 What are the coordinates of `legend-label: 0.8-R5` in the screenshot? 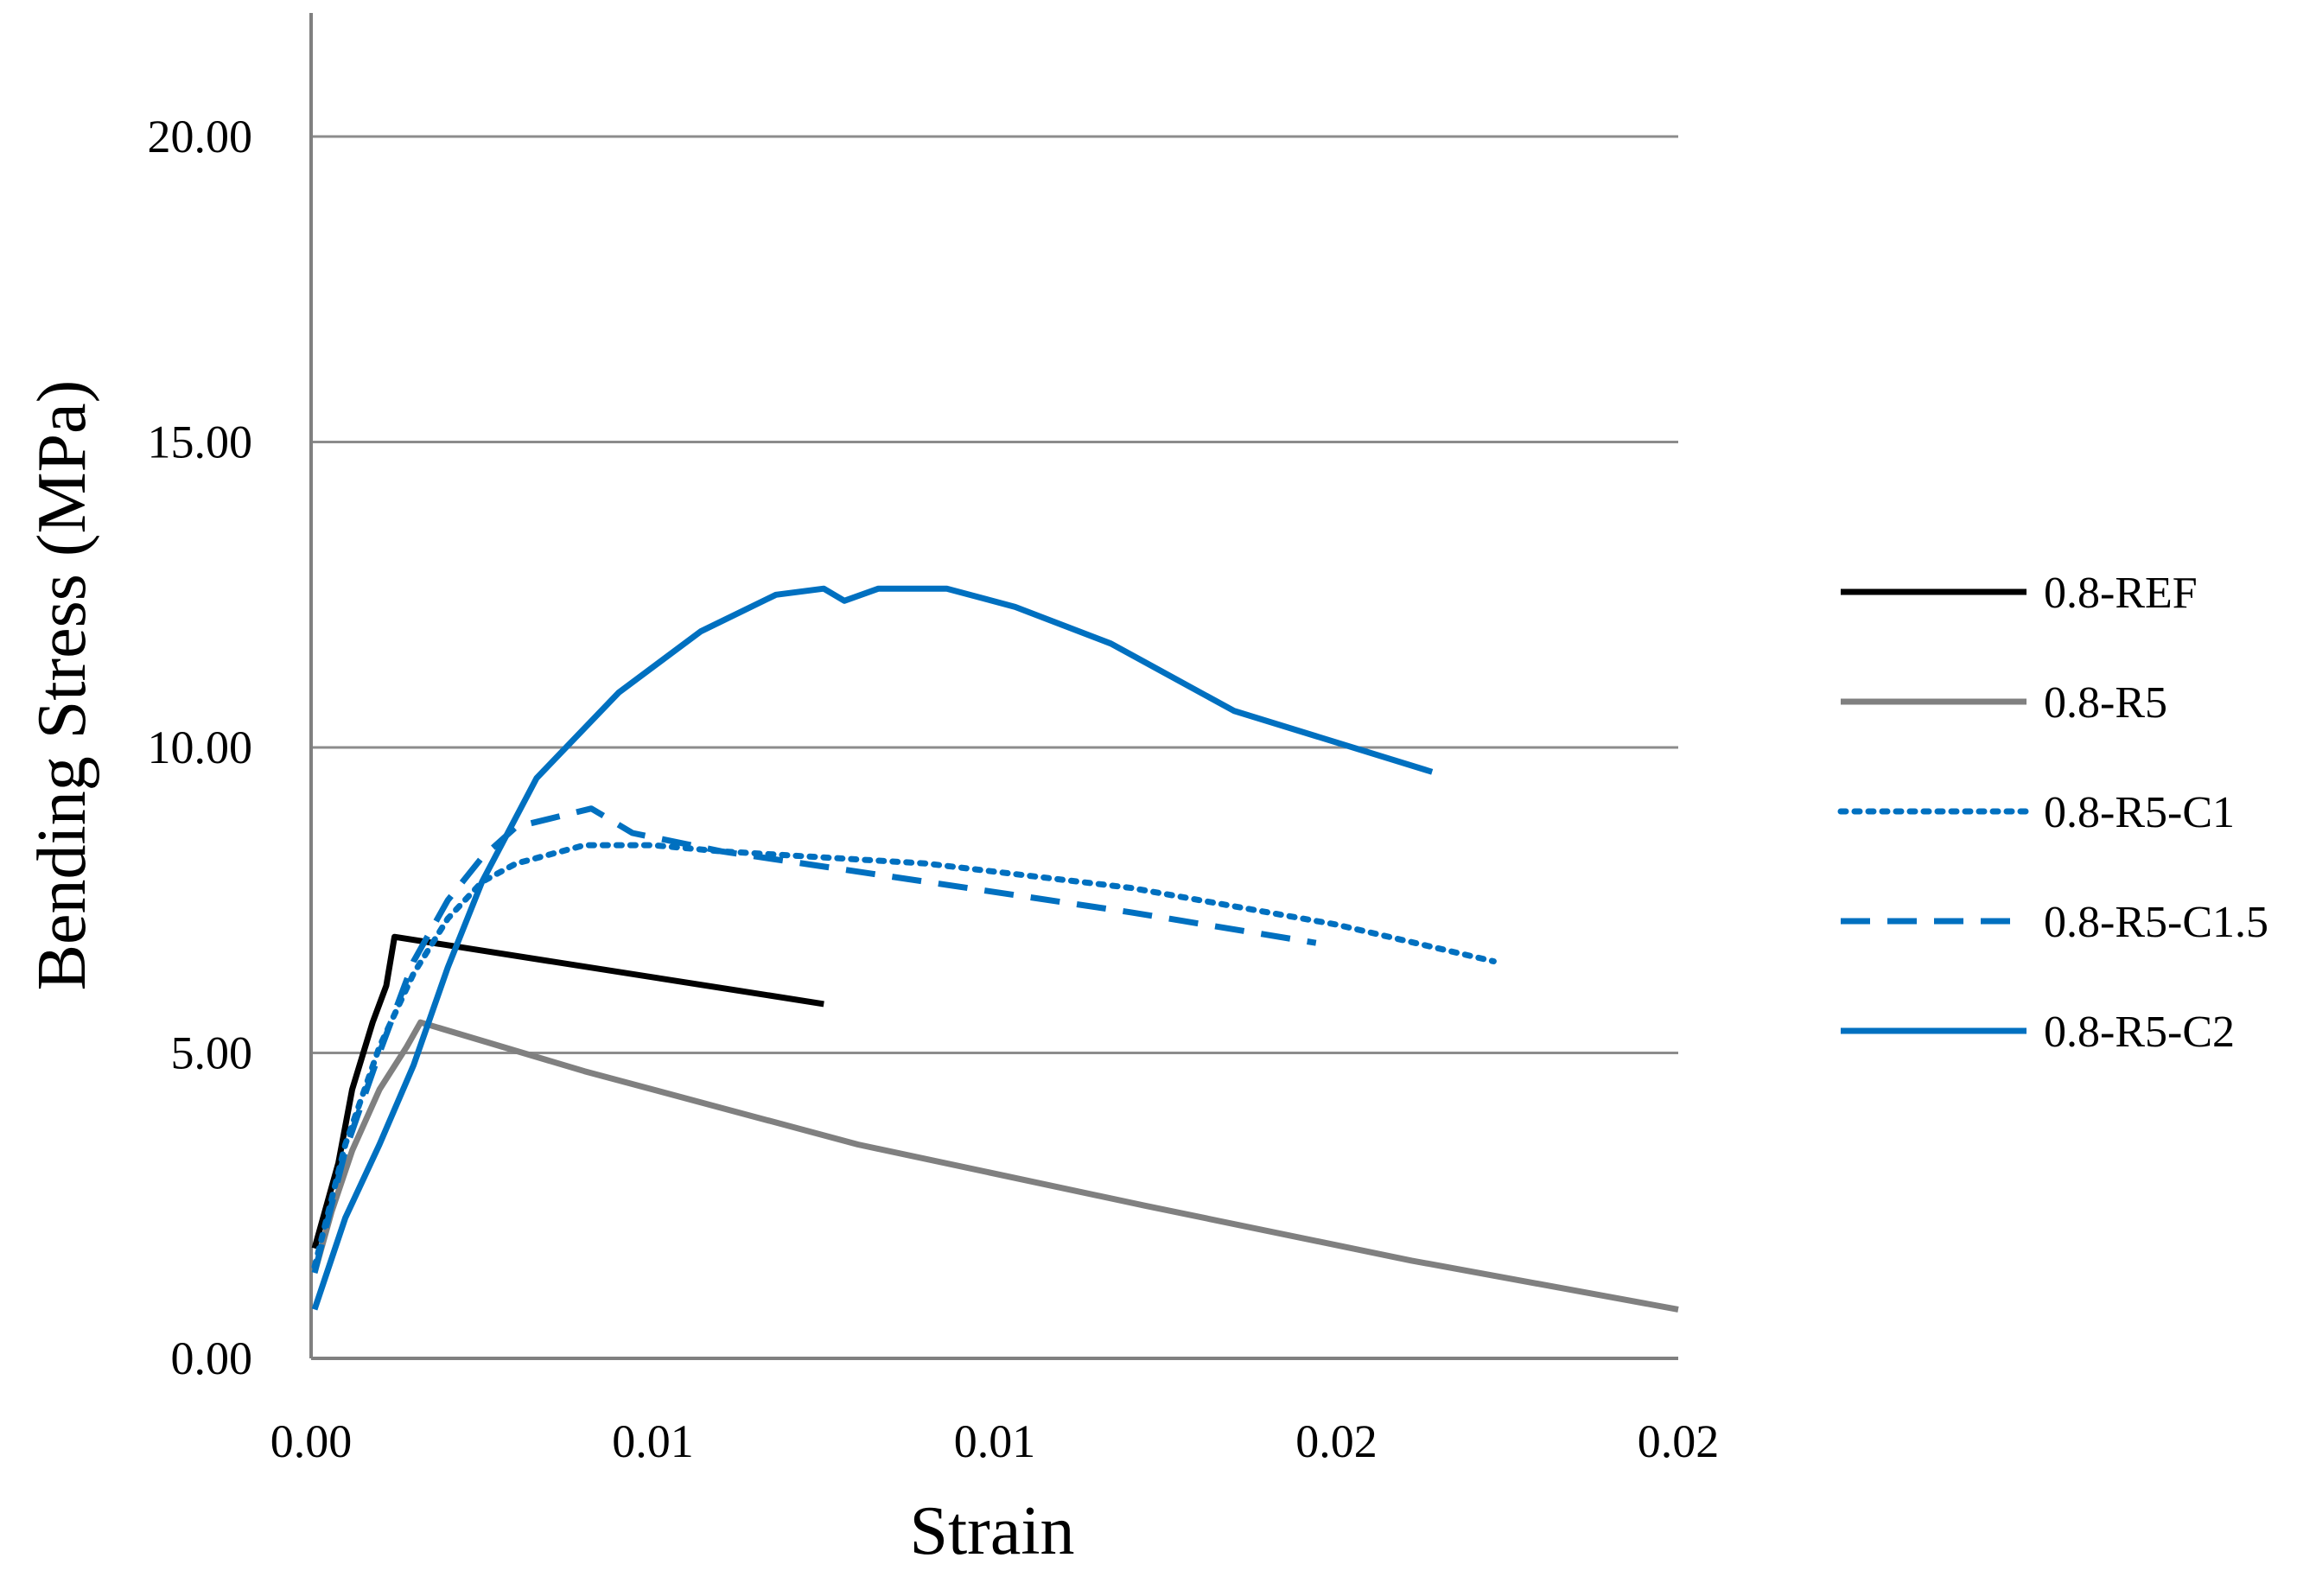 It's located at (2105, 703).